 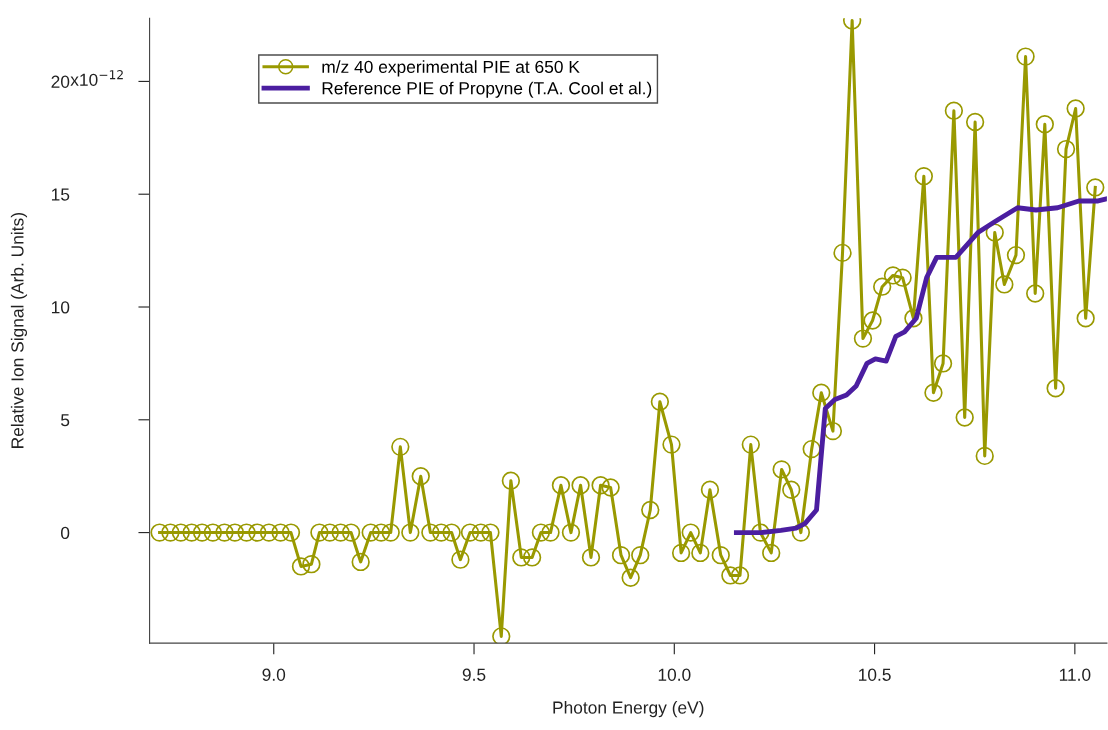 What do you see at coordinates (274, 674) in the screenshot?
I see `x-tick-label: 9.0` at bounding box center [274, 674].